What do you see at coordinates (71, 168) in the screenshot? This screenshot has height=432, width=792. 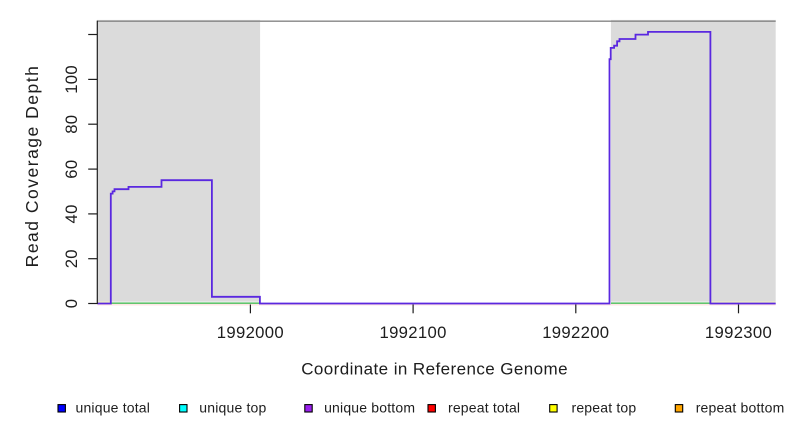 I see `svg-text: 60` at bounding box center [71, 168].